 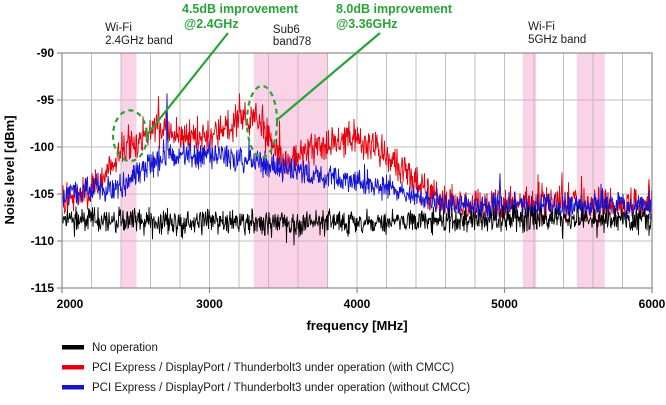 What do you see at coordinates (286, 30) in the screenshot?
I see `band-label: Sub6` at bounding box center [286, 30].